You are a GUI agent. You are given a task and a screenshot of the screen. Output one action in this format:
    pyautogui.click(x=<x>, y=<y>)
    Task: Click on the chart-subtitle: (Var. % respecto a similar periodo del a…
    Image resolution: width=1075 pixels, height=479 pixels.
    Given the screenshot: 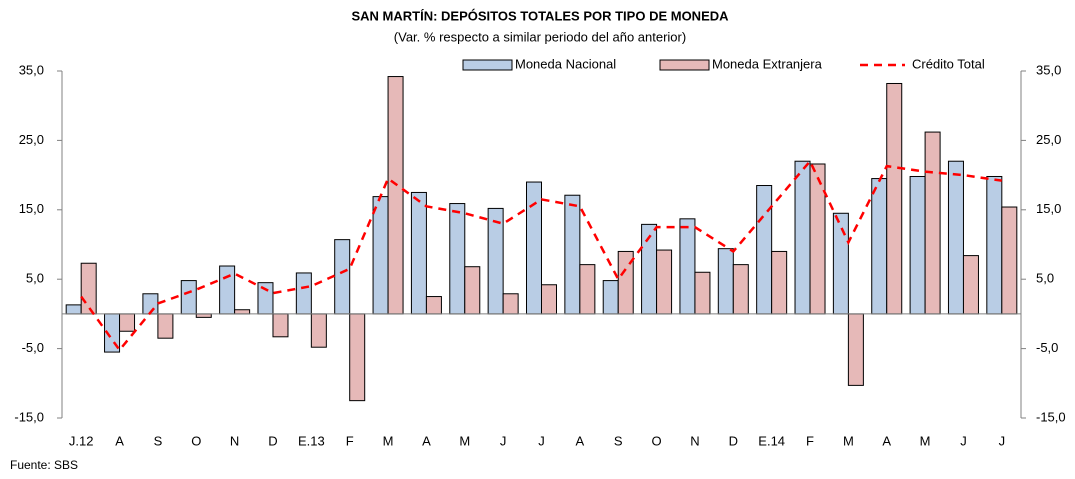 What is the action you would take?
    pyautogui.click(x=540, y=36)
    